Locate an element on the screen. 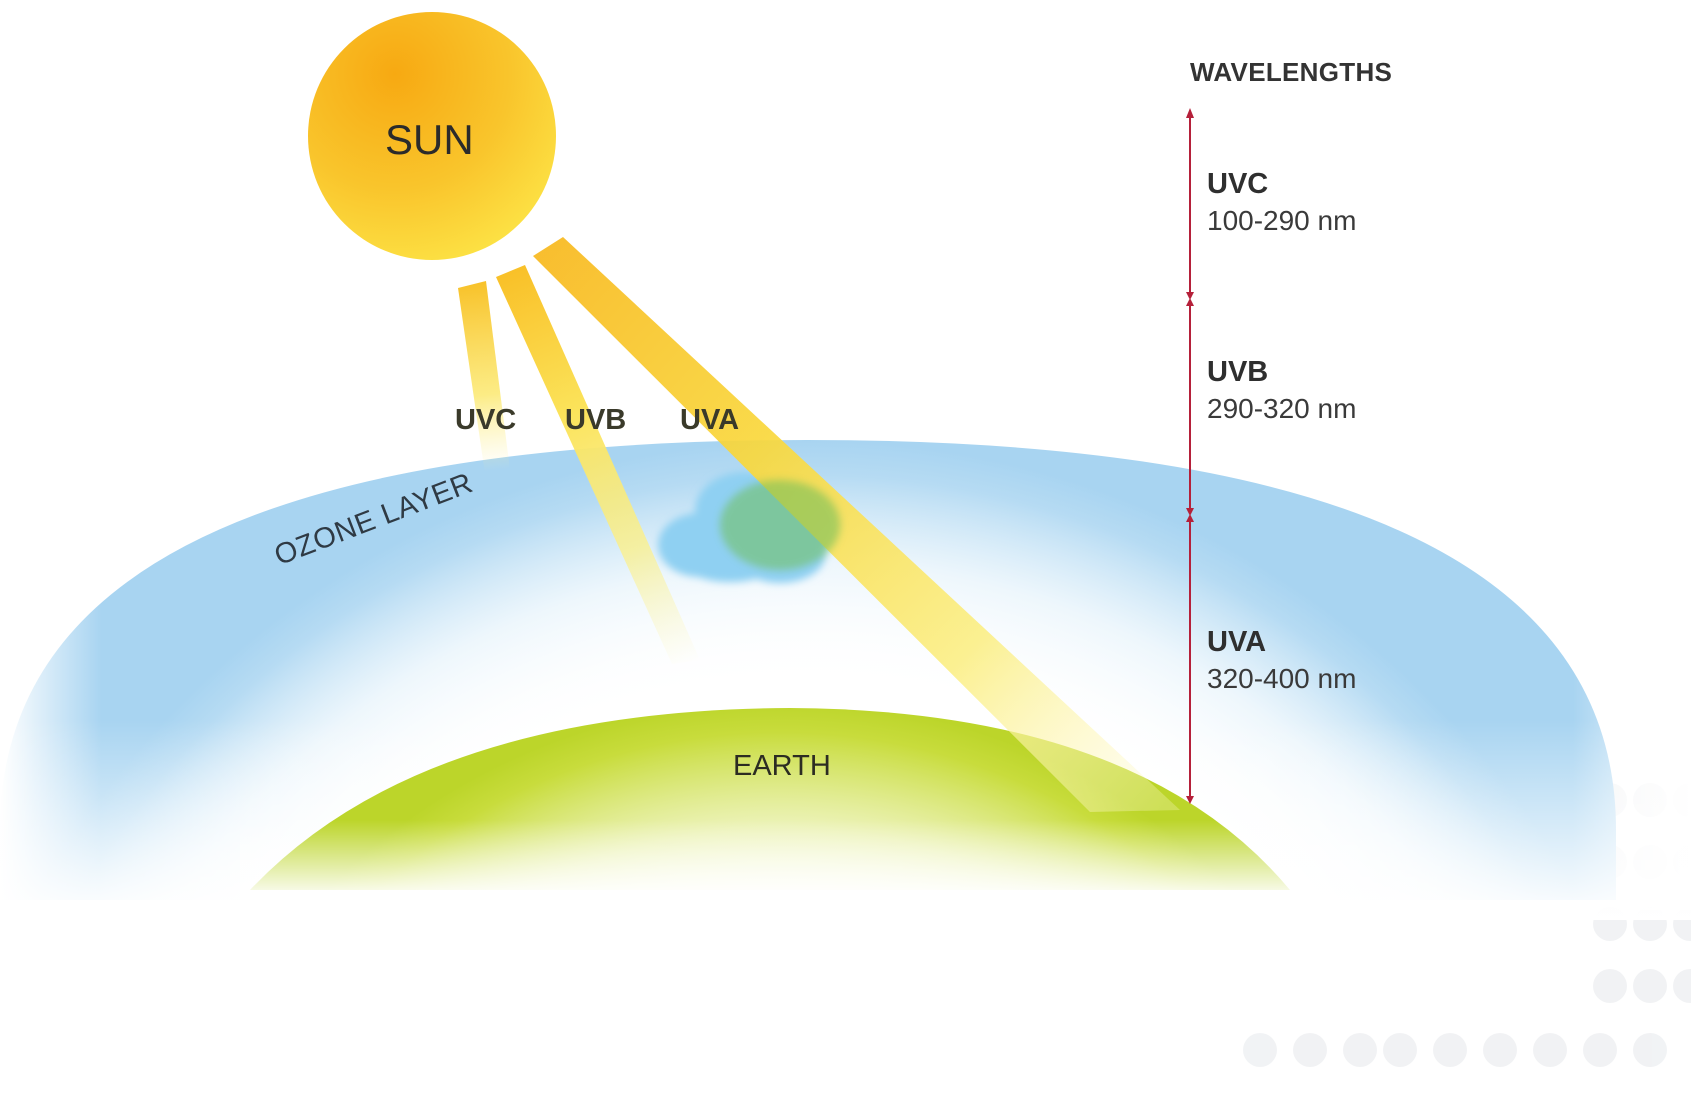 This screenshot has width=1691, height=1096. sun-label: SUN is located at coordinates (429, 139).